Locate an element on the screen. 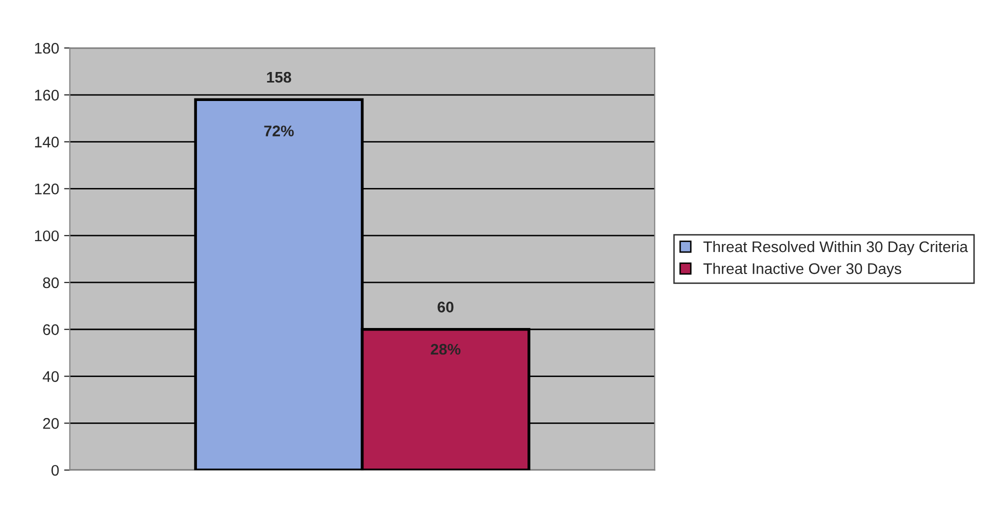  annotation: 72% is located at coordinates (279, 131).